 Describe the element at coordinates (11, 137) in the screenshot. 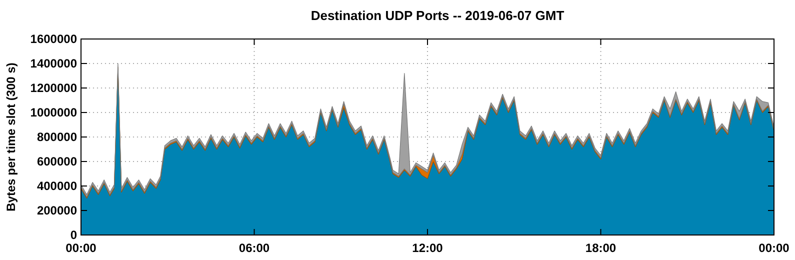

I see `y-axis-title: Bytes per time slot (300 s)` at that location.